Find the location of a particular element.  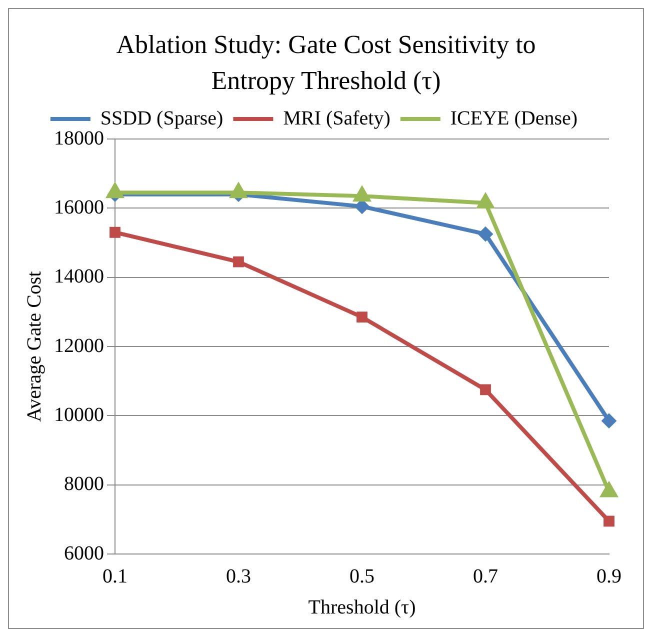

y-tick-label: 8000 is located at coordinates (84, 484).